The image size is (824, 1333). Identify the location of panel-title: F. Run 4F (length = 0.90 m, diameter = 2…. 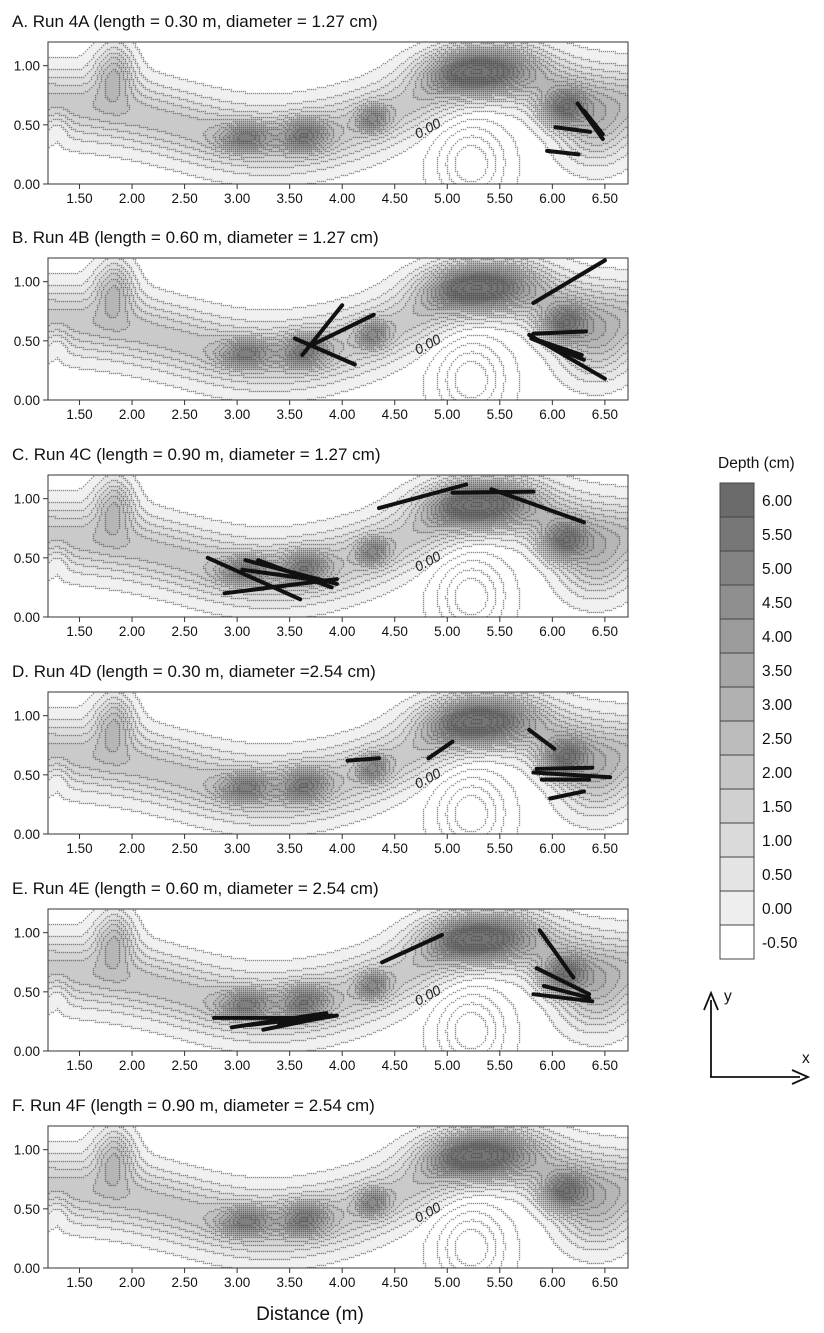
(193, 1105).